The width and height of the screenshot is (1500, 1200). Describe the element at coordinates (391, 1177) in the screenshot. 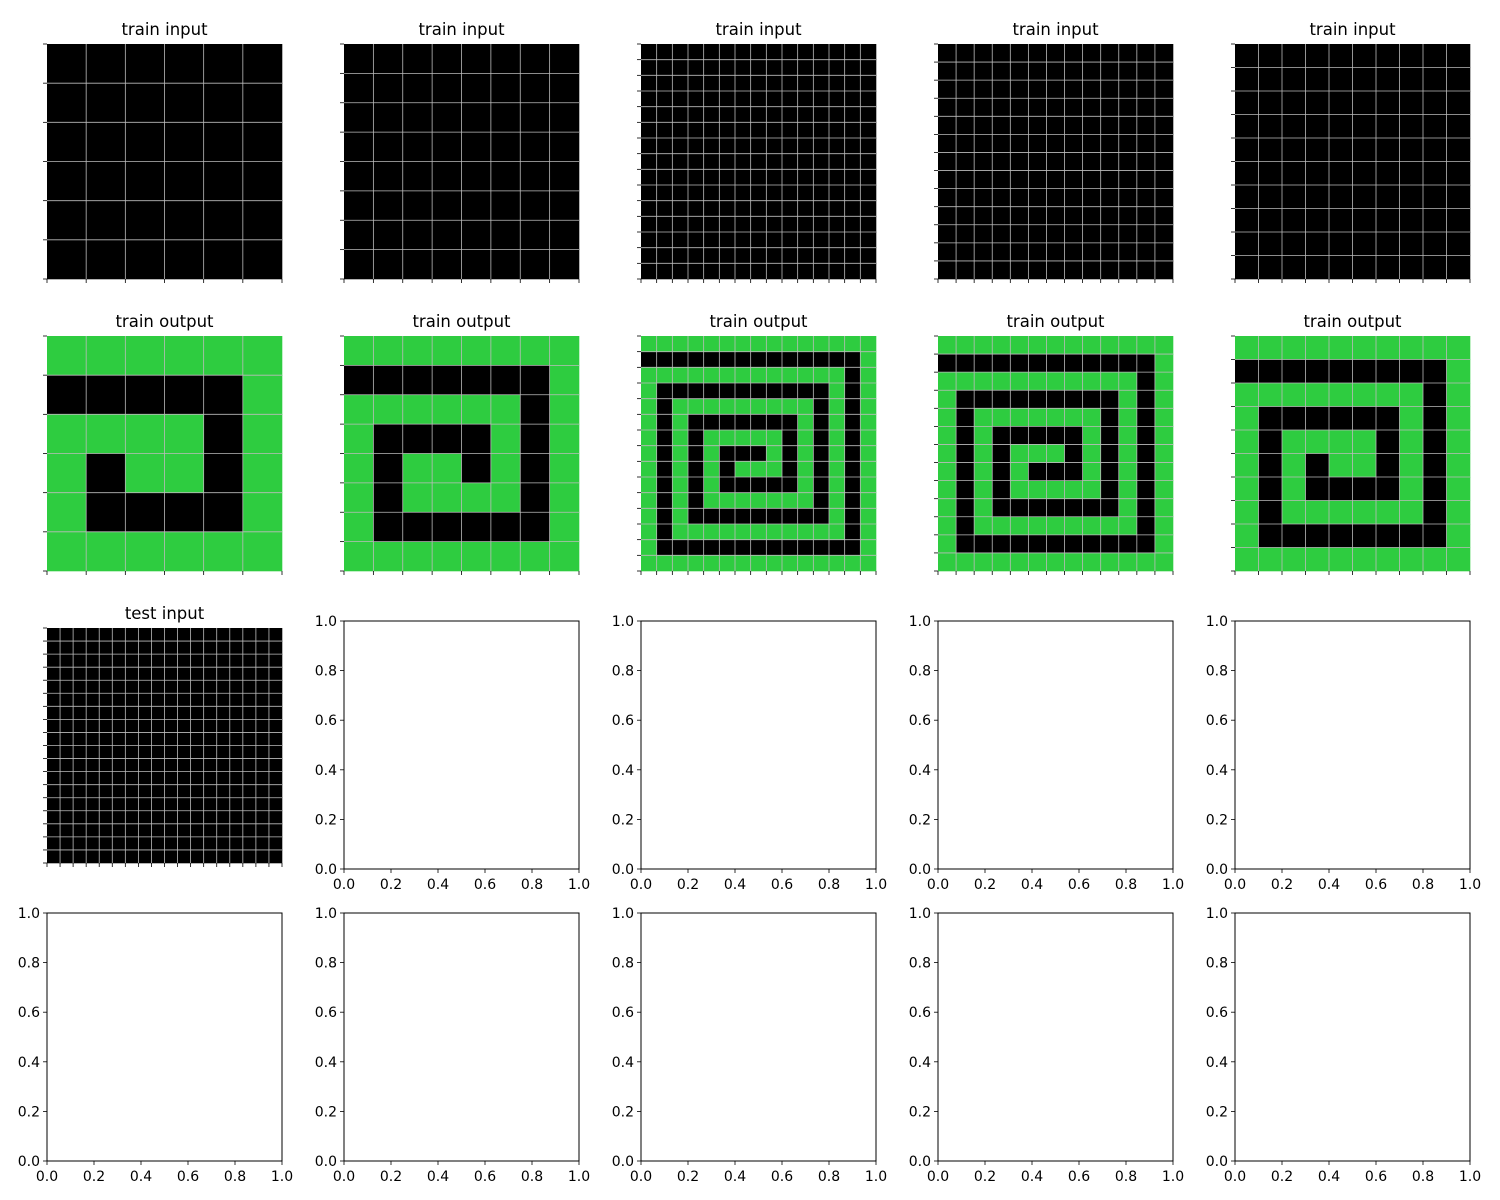

I see `x-tick-label: 0.2` at that location.